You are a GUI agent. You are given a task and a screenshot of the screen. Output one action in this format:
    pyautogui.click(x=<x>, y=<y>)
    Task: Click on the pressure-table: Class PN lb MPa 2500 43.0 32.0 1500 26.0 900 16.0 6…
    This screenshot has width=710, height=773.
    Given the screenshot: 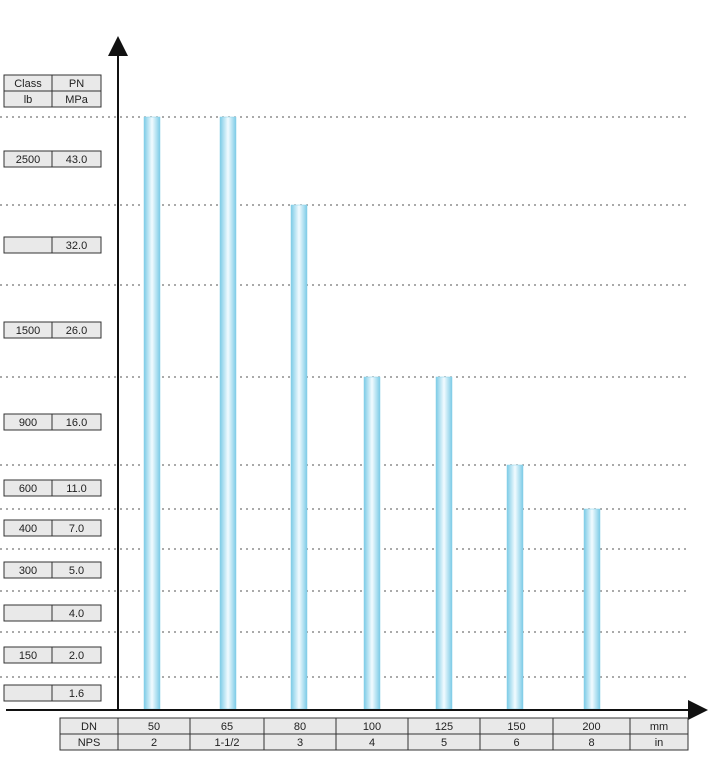 What is the action you would take?
    pyautogui.click(x=52, y=388)
    